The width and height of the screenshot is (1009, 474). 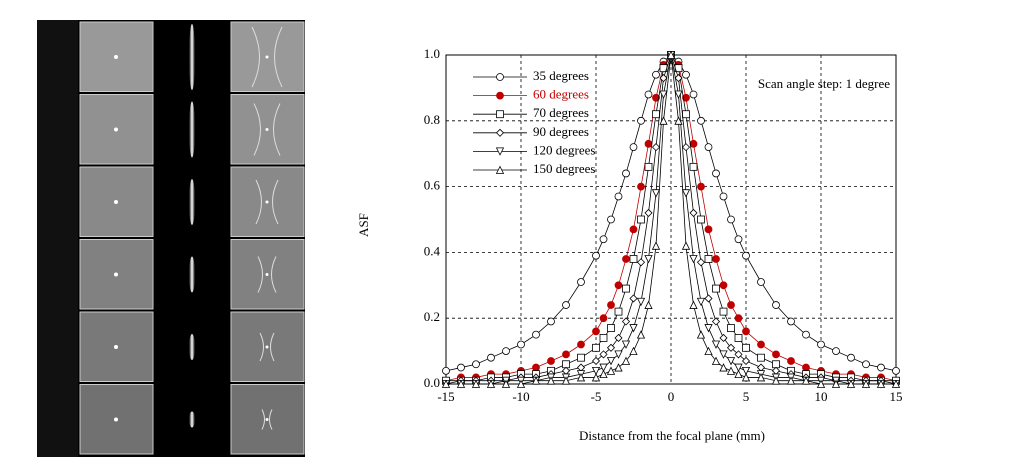 I want to click on y-axis-label: ASF, so click(x=363, y=225).